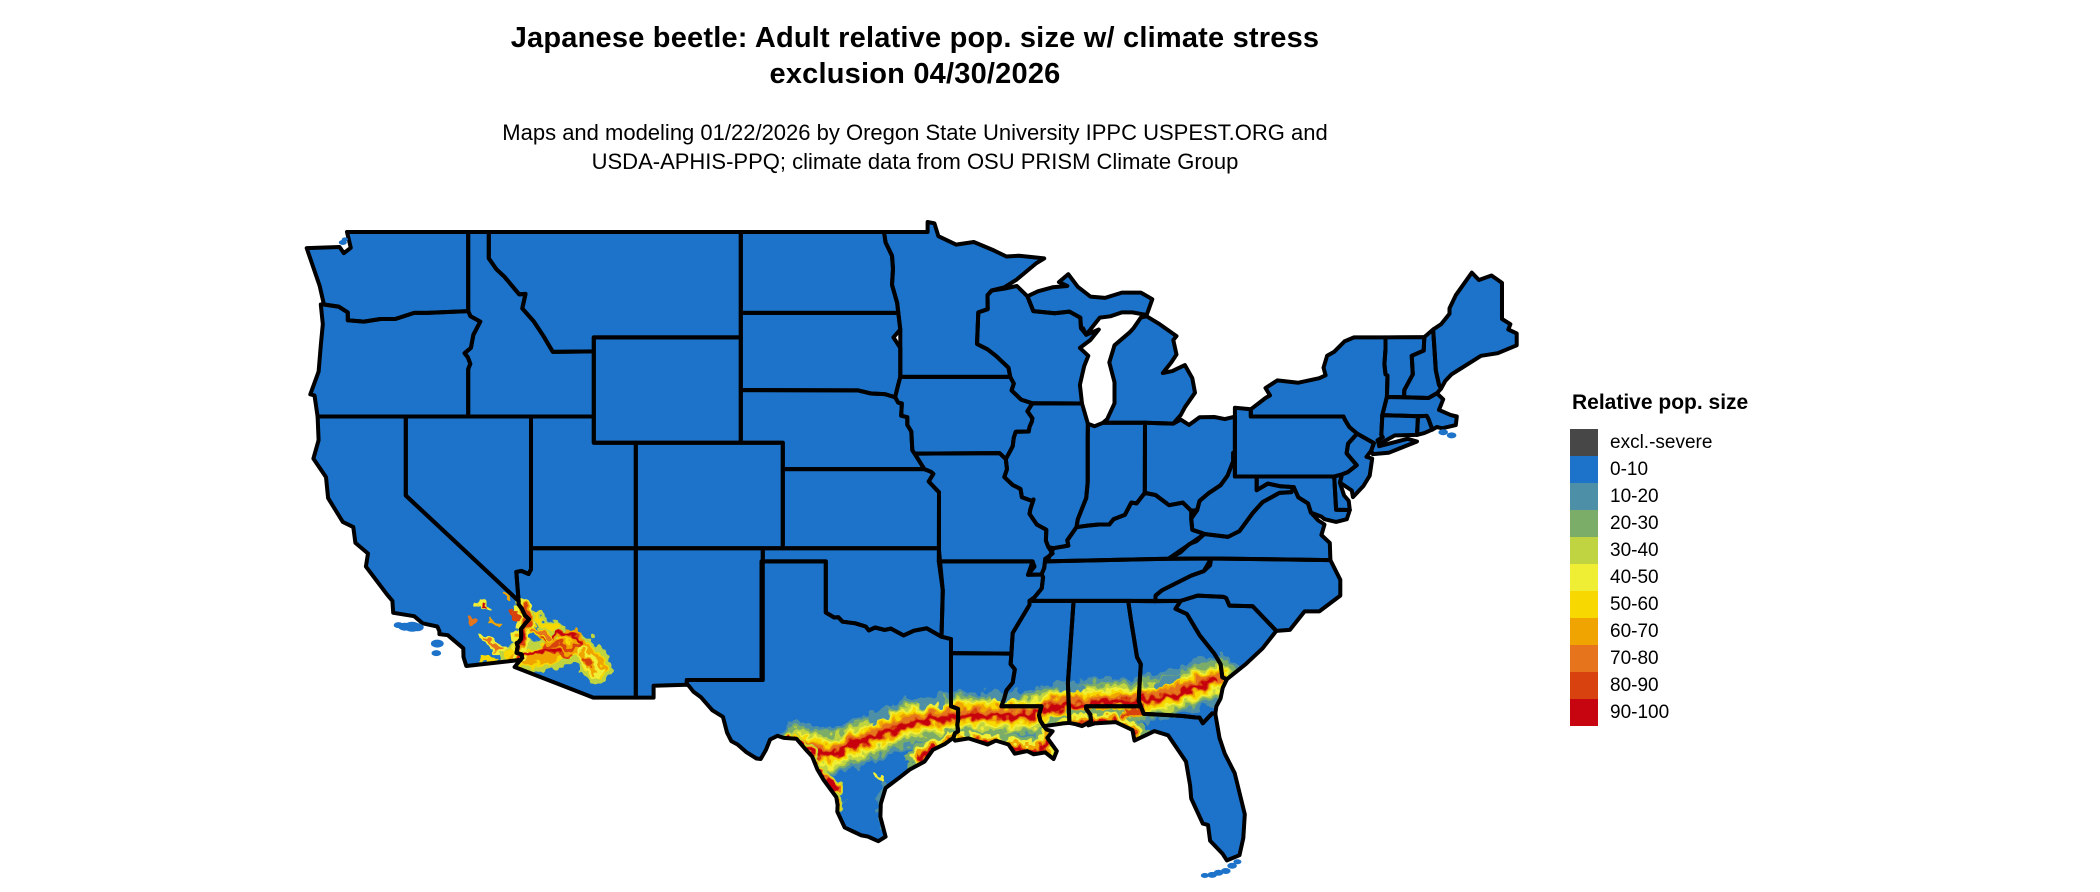 This screenshot has width=2100, height=892. I want to click on legend-item: 60-70, so click(1659, 631).